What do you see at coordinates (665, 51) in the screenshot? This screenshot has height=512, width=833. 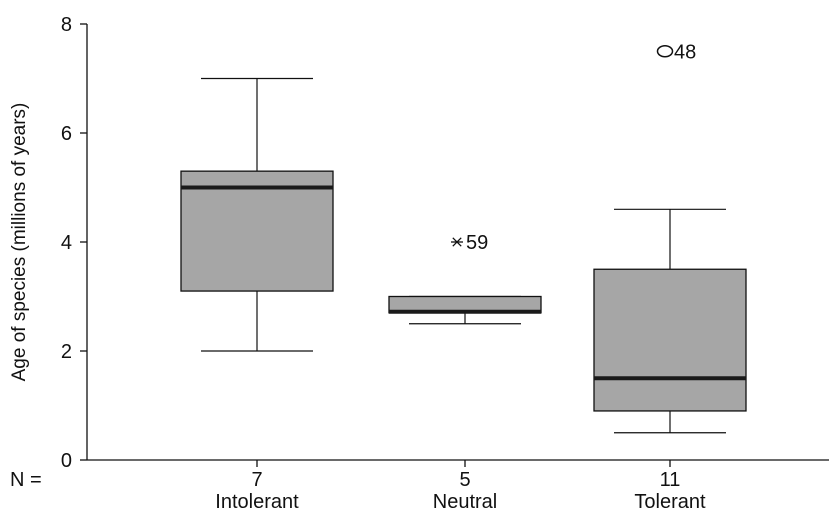 I see `outlier-circle-marker` at bounding box center [665, 51].